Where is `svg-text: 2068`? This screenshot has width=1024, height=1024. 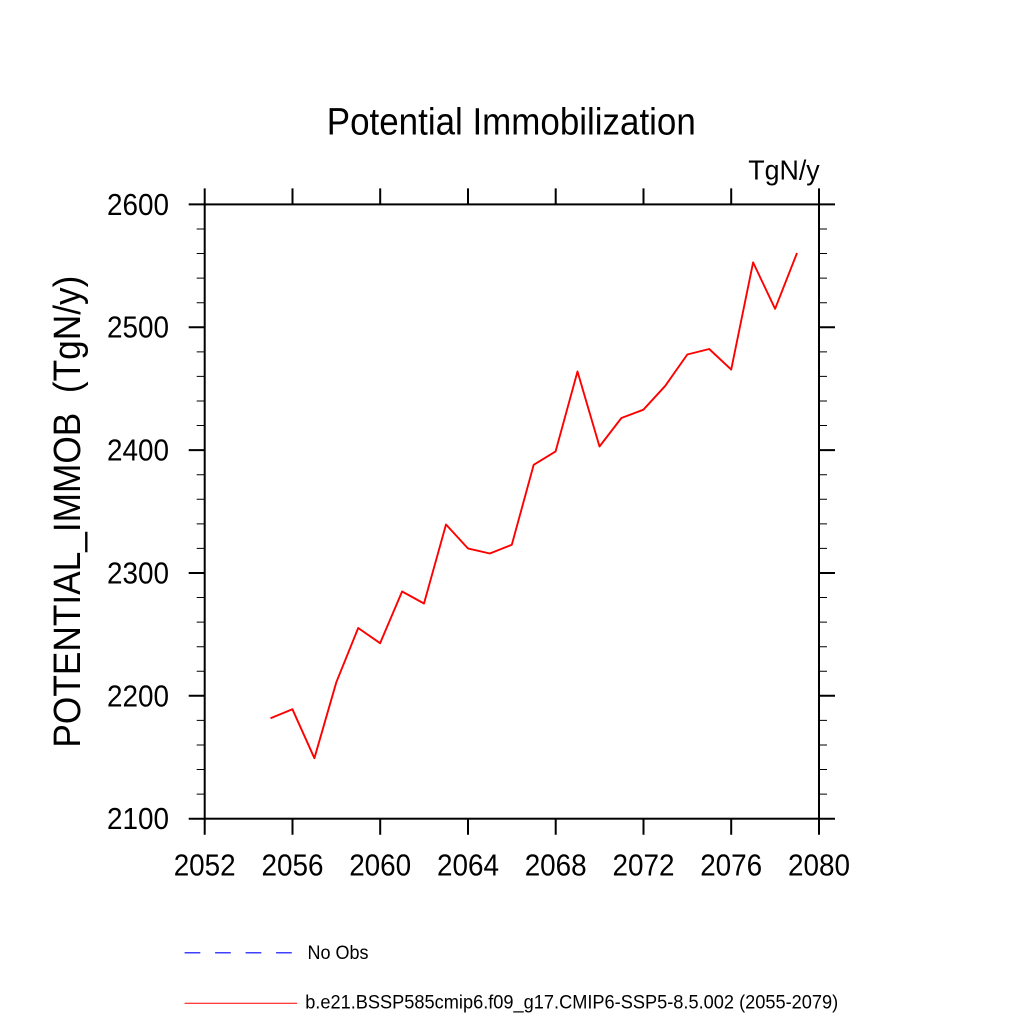 svg-text: 2068 is located at coordinates (556, 866).